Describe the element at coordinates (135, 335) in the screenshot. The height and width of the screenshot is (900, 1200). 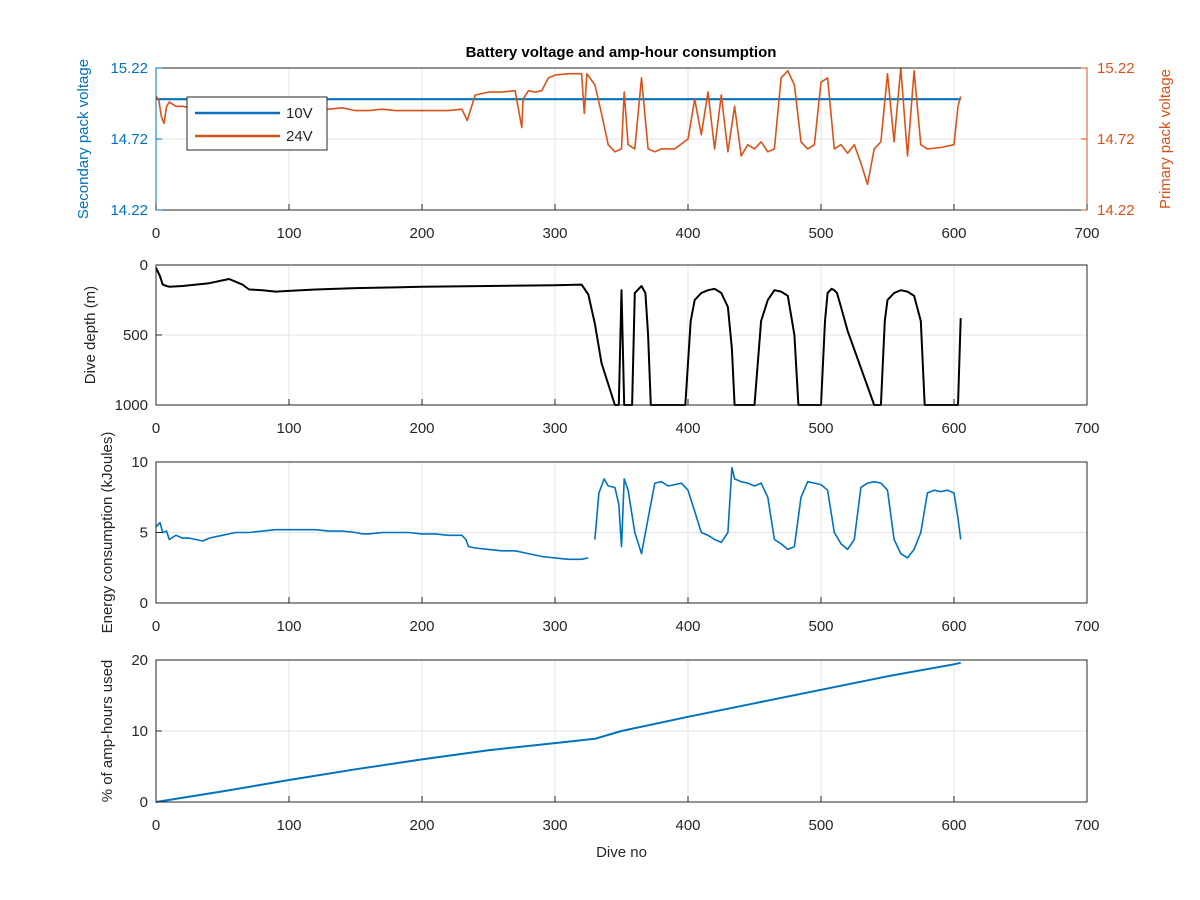
I see `y-tick-label: 500` at that location.